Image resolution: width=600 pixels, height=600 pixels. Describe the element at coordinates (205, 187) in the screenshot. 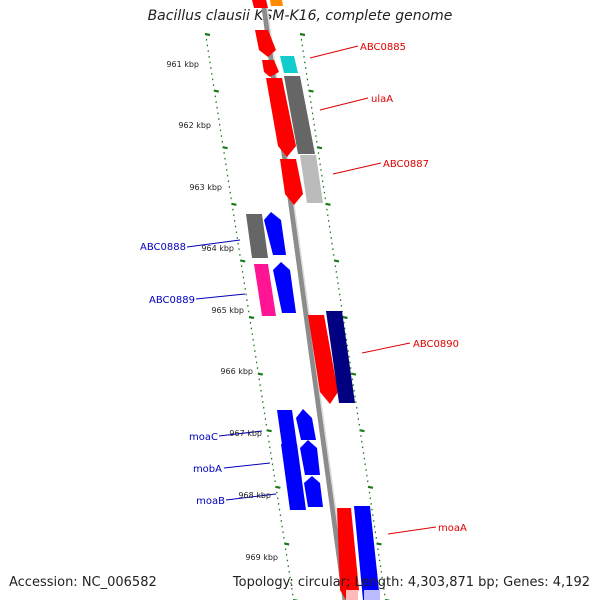

I see `tick-label-963: 963 kbp` at that location.